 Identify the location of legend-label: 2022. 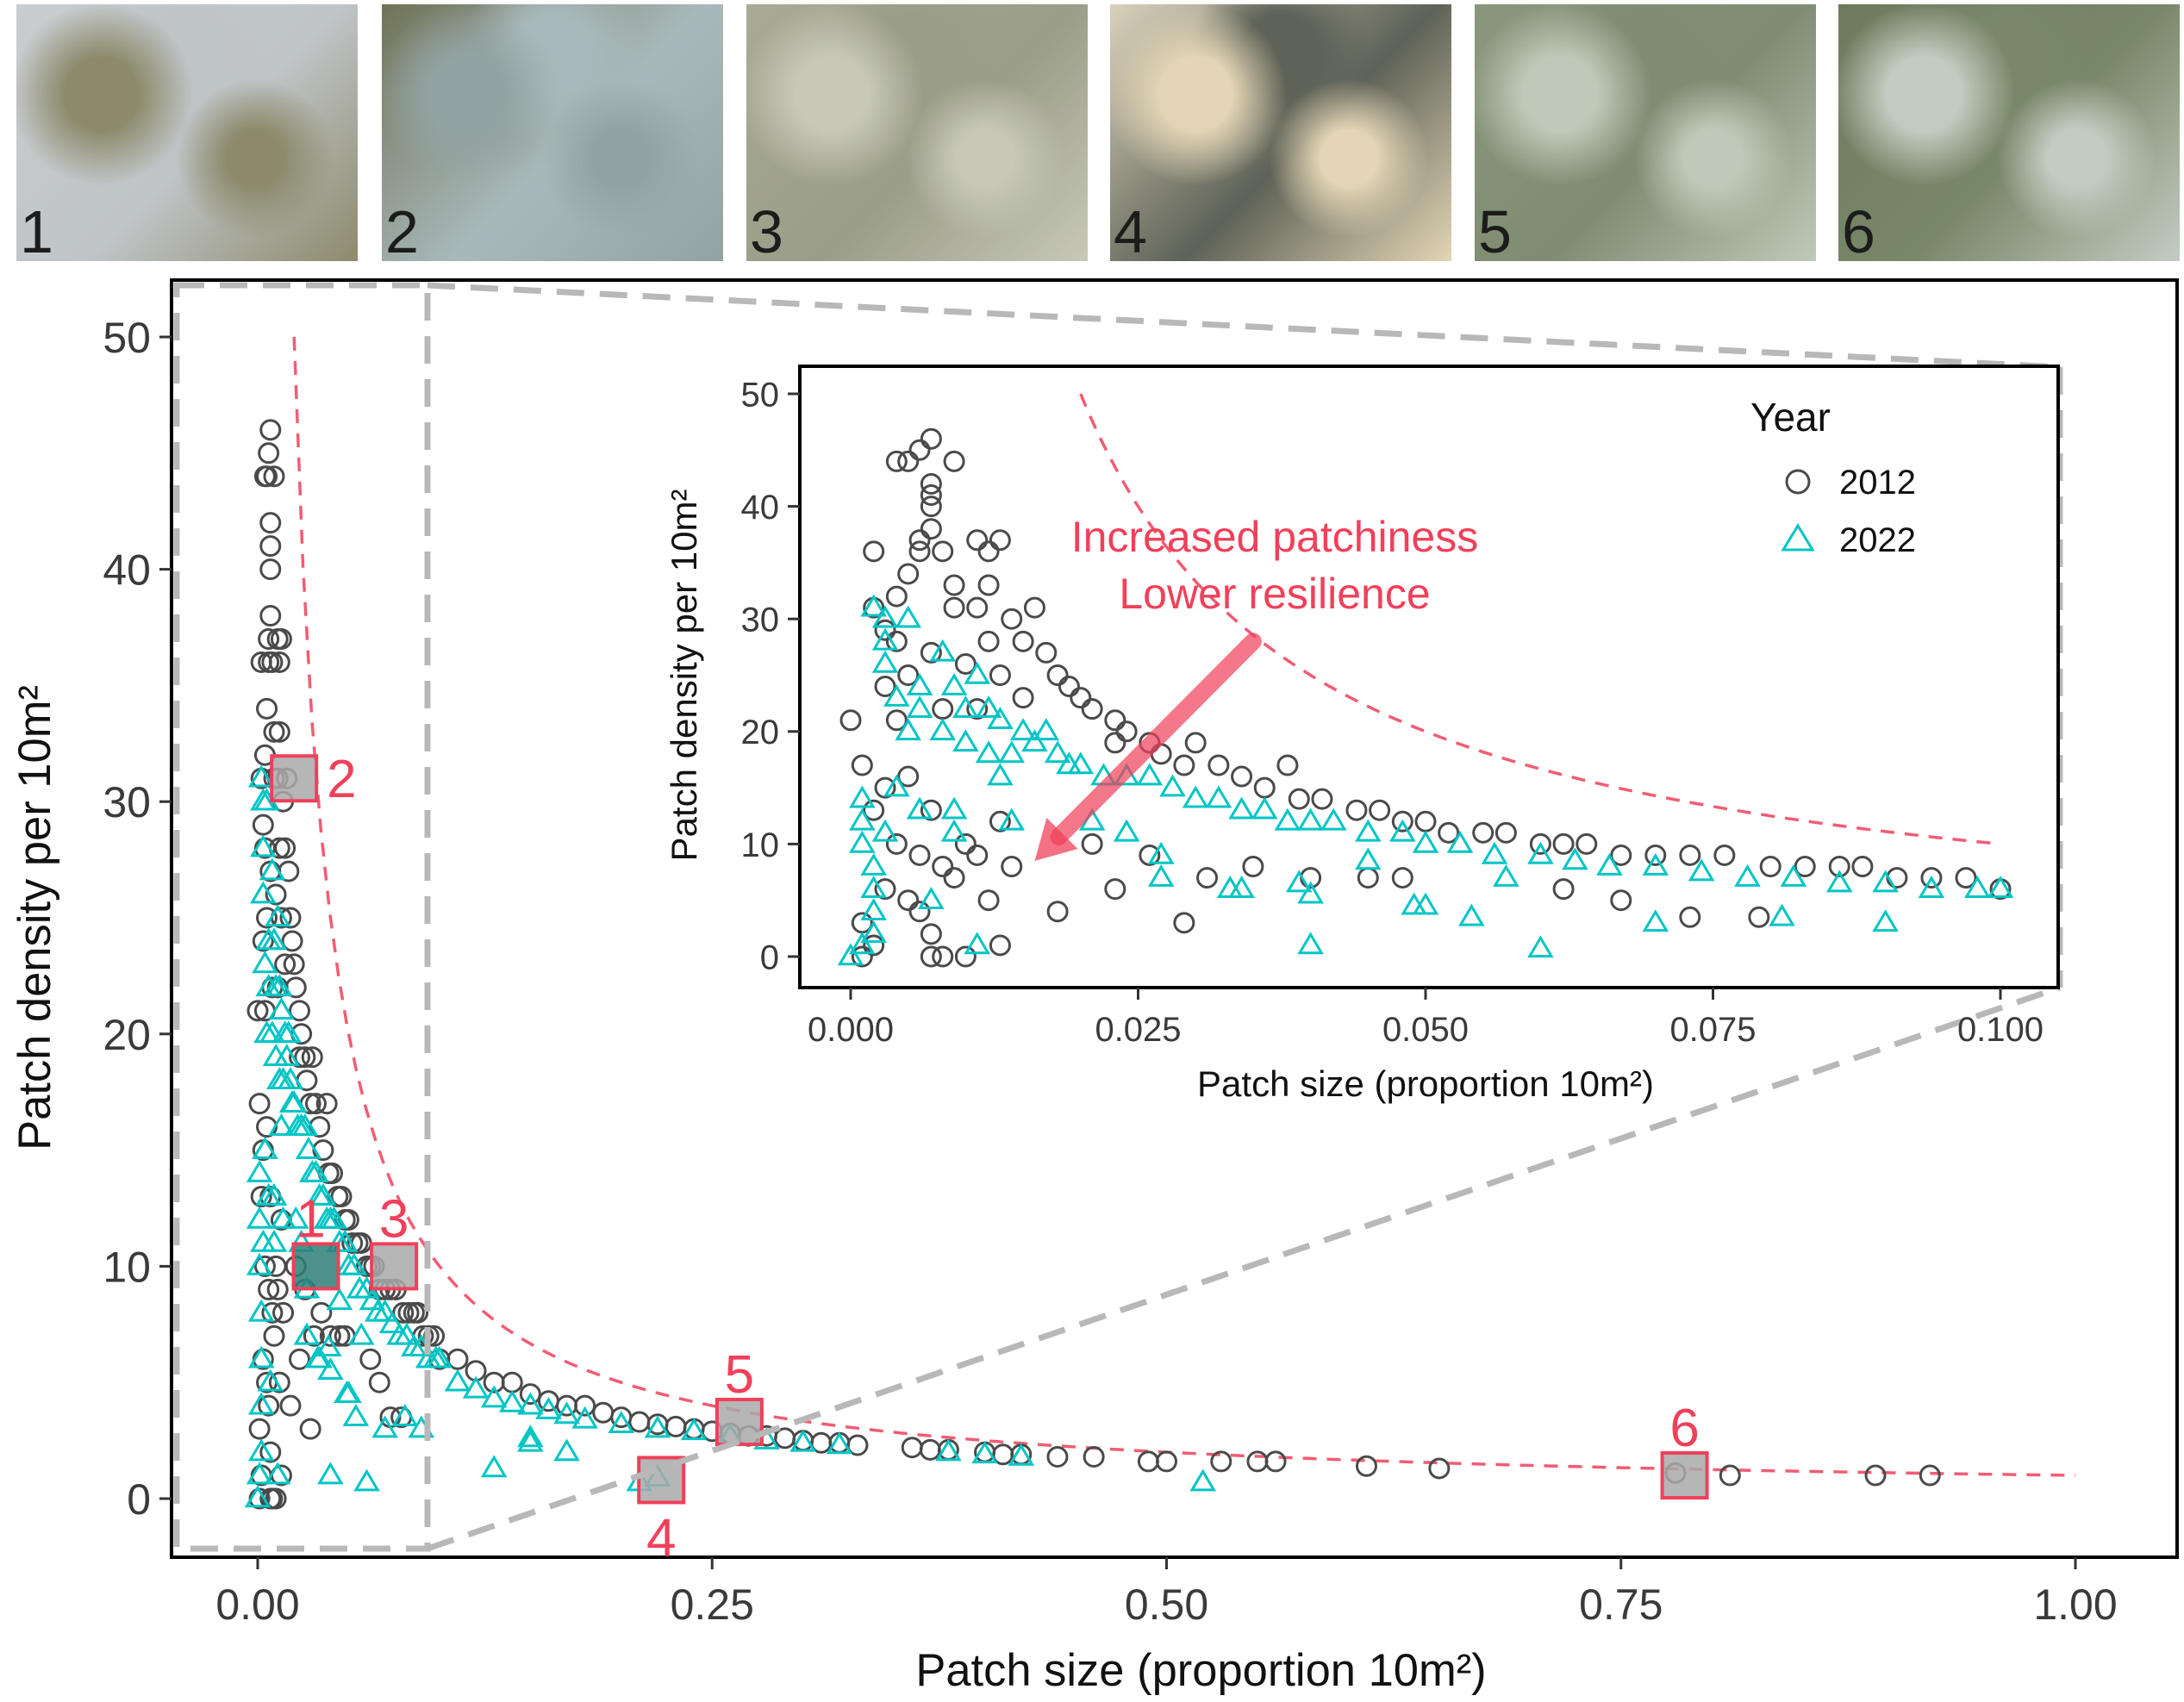
(1878, 540).